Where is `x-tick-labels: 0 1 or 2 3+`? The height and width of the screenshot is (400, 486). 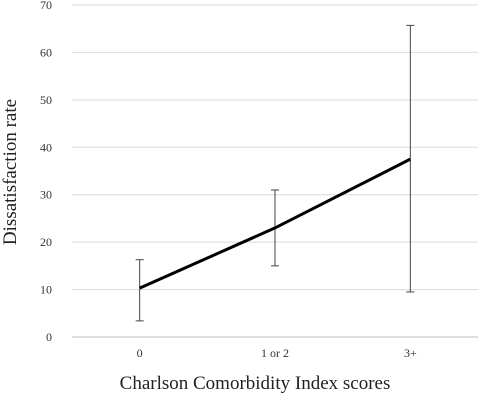
x-tick-labels: 0 1 or 2 3+ is located at coordinates (277, 353).